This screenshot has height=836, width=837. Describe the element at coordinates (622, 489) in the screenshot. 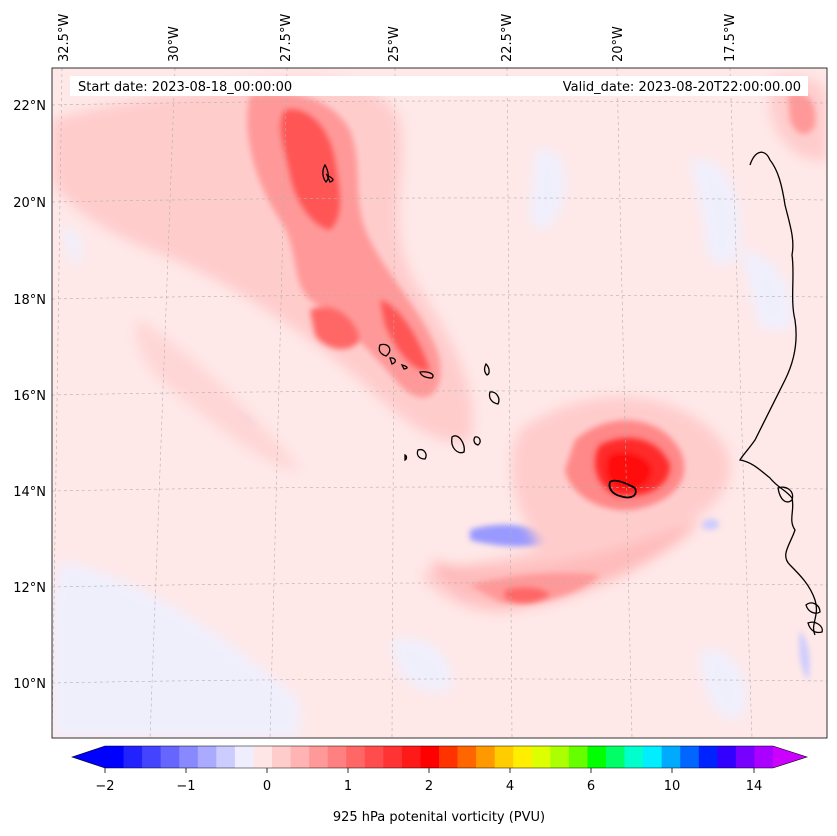

I see `landfall-contour` at that location.